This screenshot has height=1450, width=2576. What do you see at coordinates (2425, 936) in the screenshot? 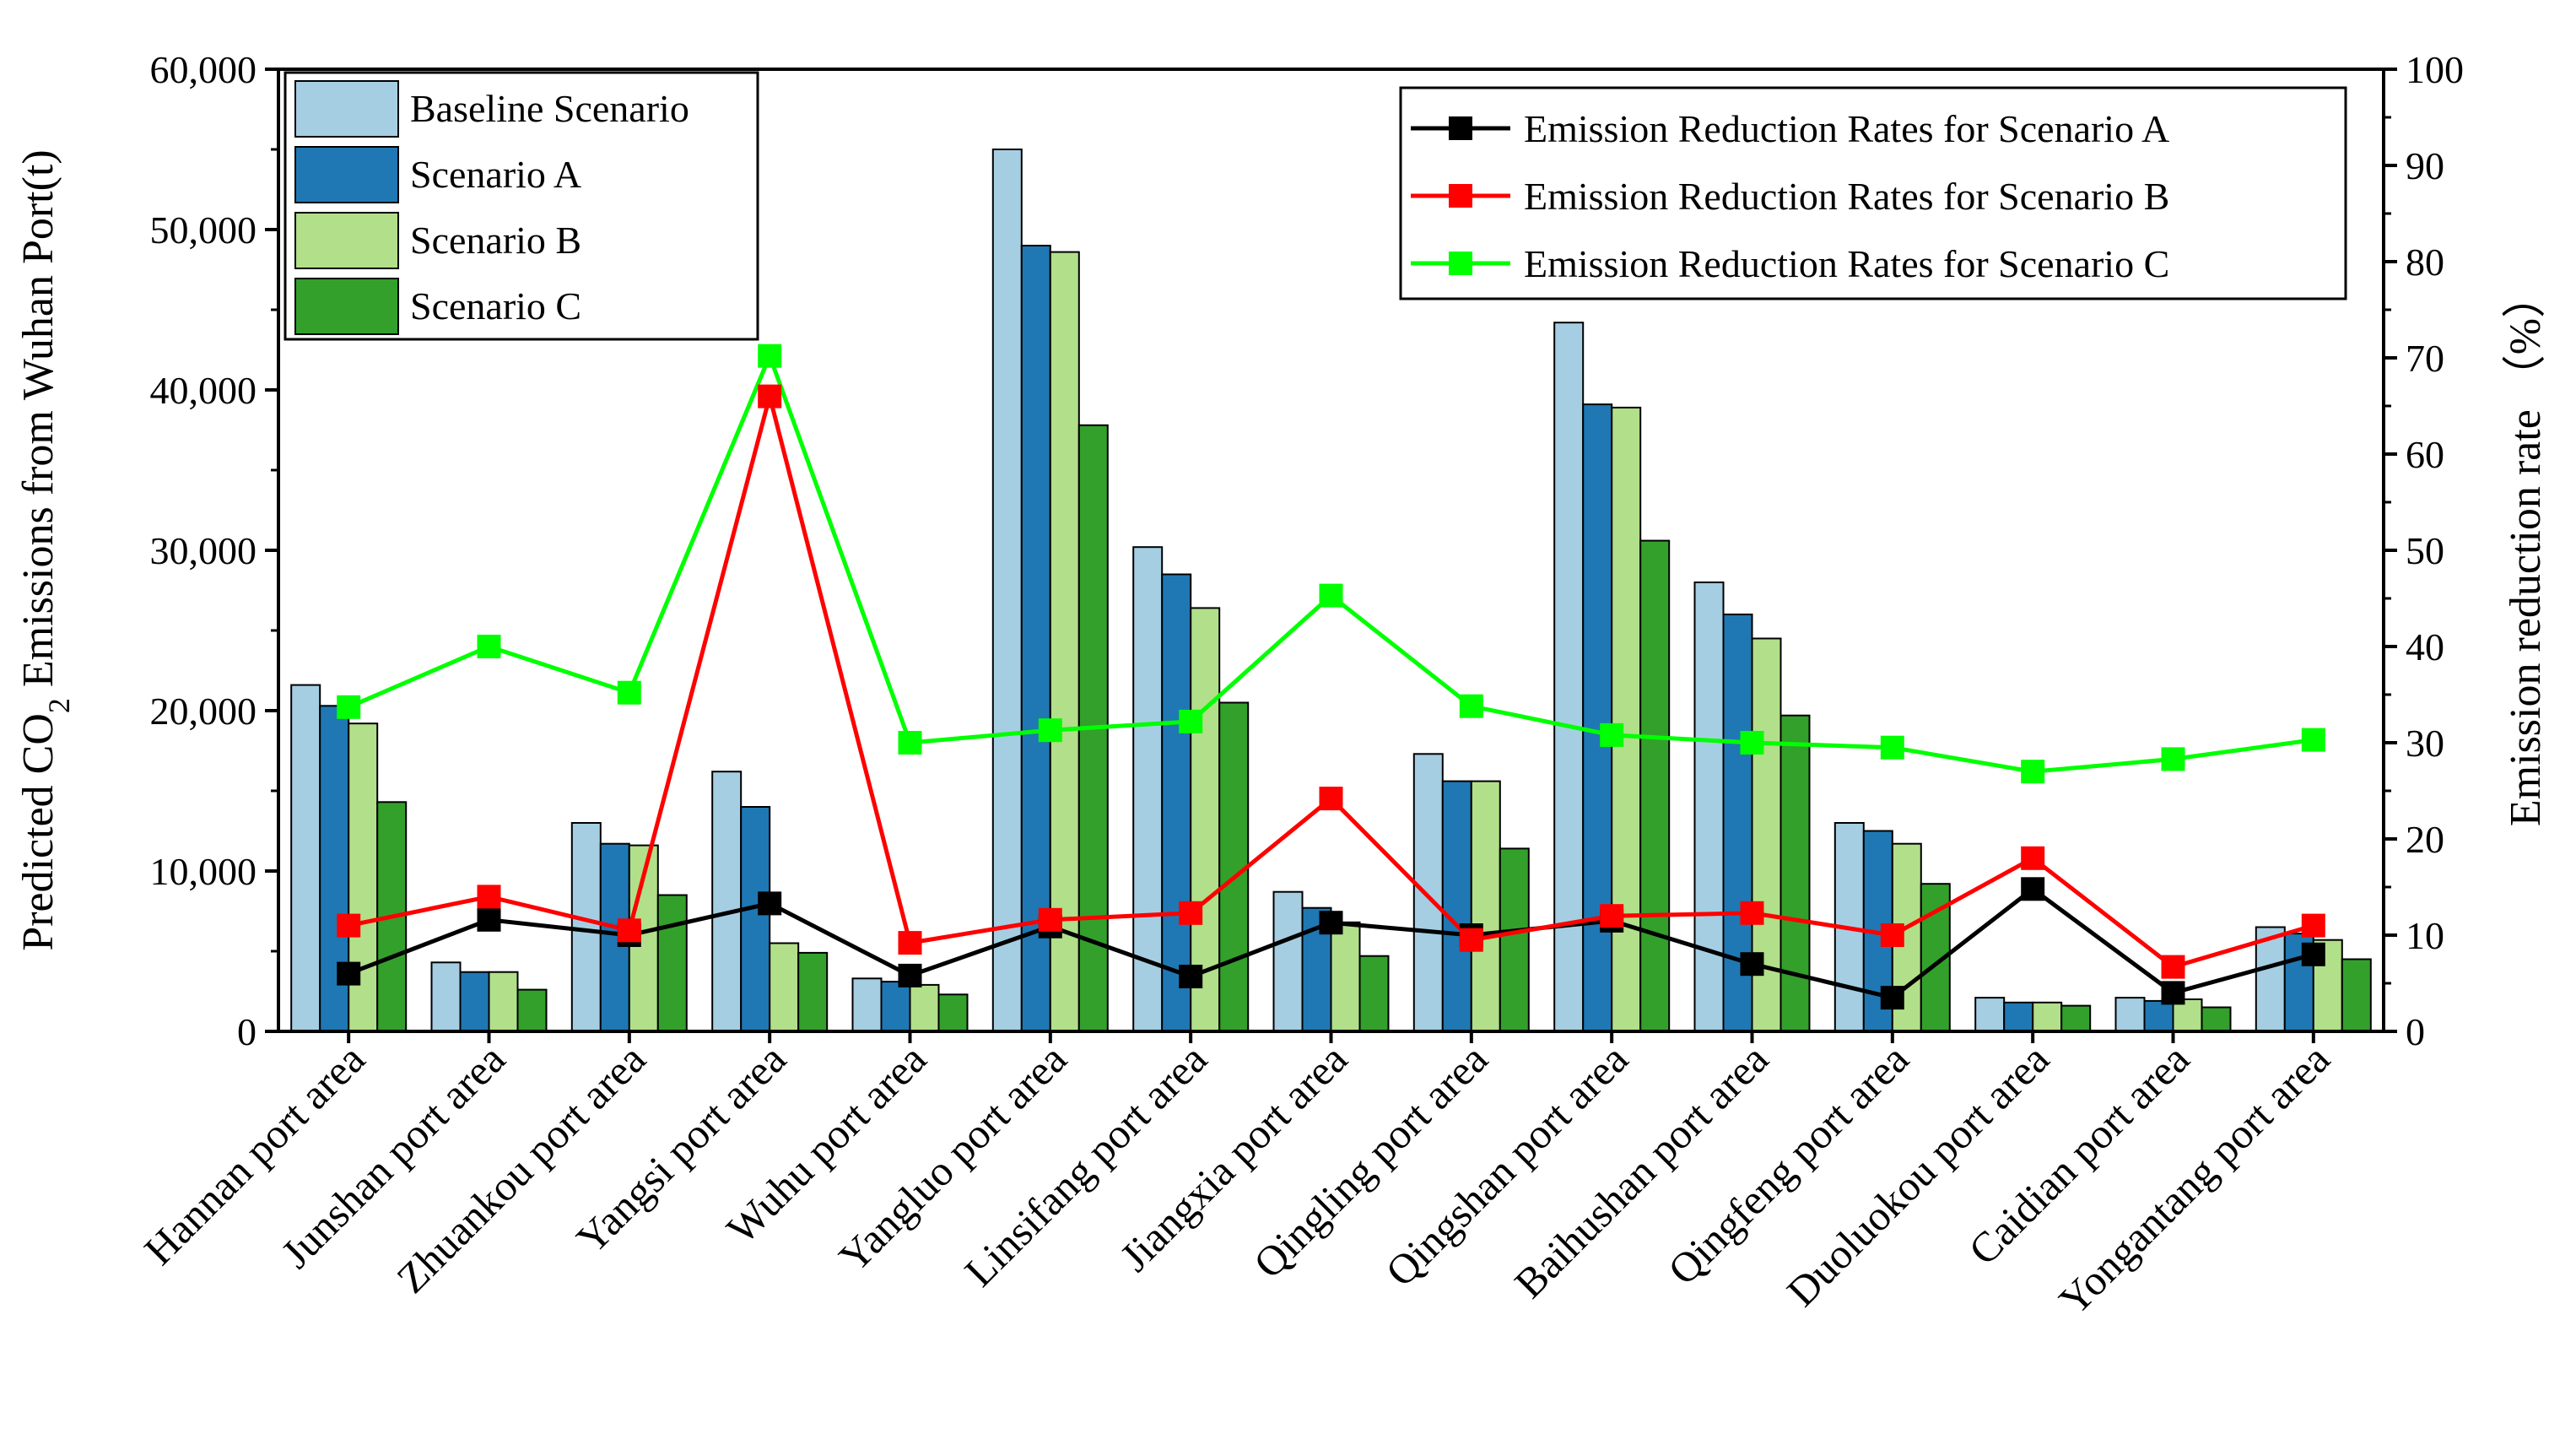
I see `right-tick-label: 10` at bounding box center [2425, 936].